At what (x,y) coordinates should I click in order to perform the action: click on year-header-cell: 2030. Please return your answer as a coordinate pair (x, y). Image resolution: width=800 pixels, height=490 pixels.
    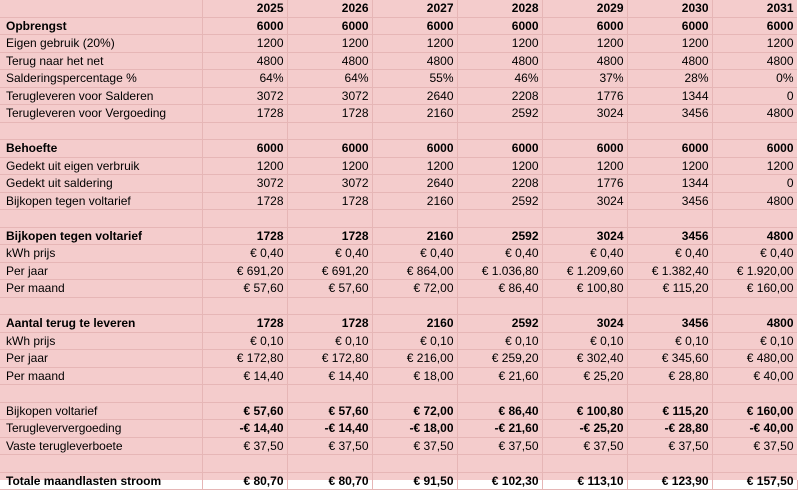
    Looking at the image, I should click on (670, 9).